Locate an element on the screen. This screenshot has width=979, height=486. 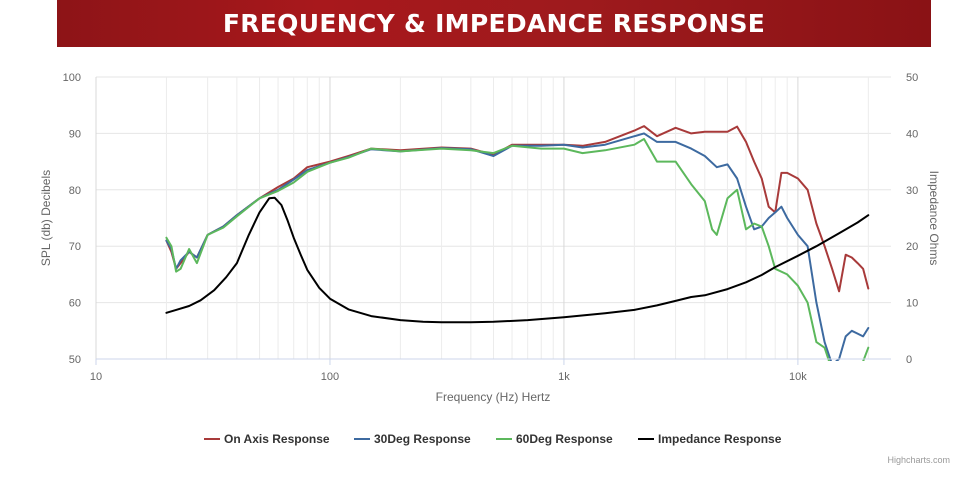
x-tick-label: 10k is located at coordinates (798, 377).